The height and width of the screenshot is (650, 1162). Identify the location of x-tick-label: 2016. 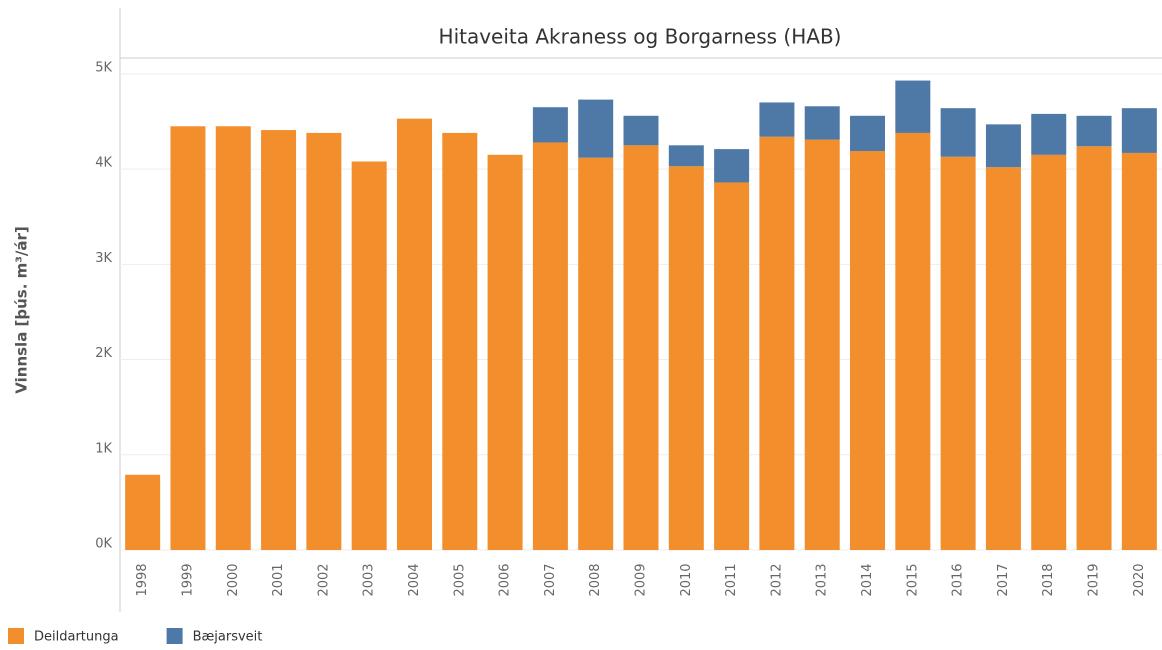
(958, 579).